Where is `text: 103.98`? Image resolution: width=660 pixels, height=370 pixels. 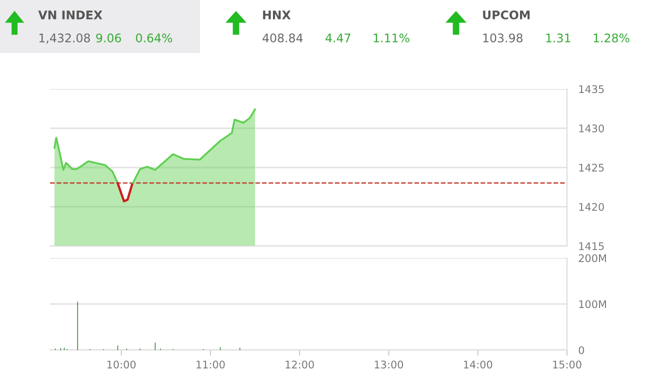
text: 103.98 is located at coordinates (502, 37).